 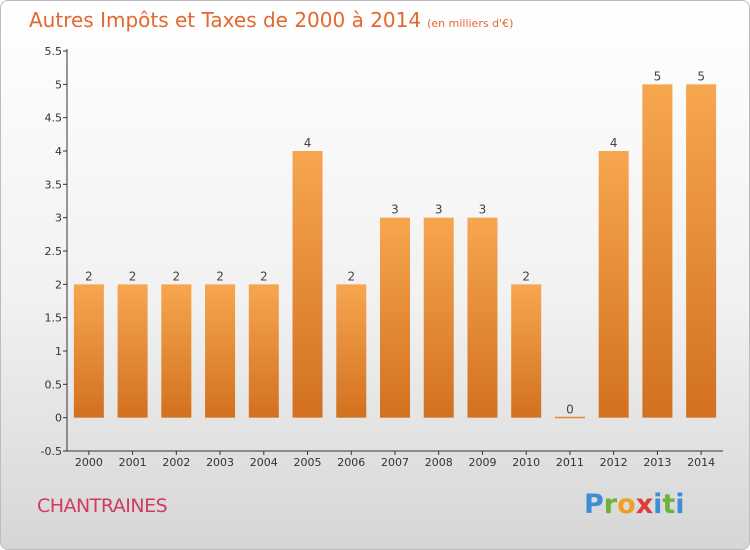 What do you see at coordinates (482, 462) in the screenshot?
I see `x-tick-label: 2009` at bounding box center [482, 462].